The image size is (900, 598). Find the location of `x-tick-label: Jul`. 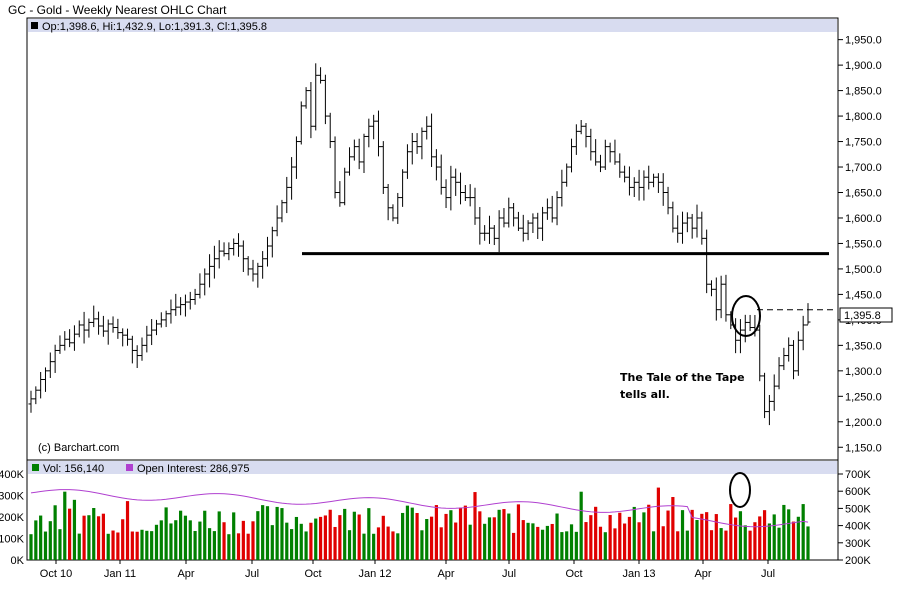

x-tick-label: Jul is located at coordinates (509, 574).